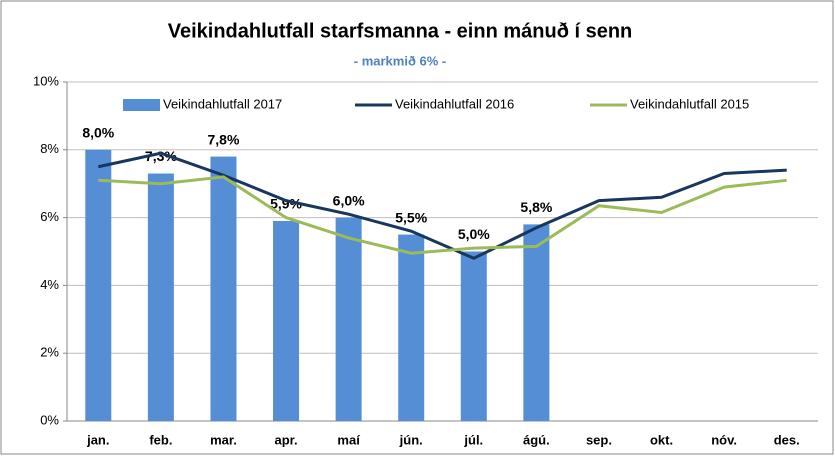  Describe the element at coordinates (348, 439) in the screenshot. I see `x-tick-label: maí` at that location.